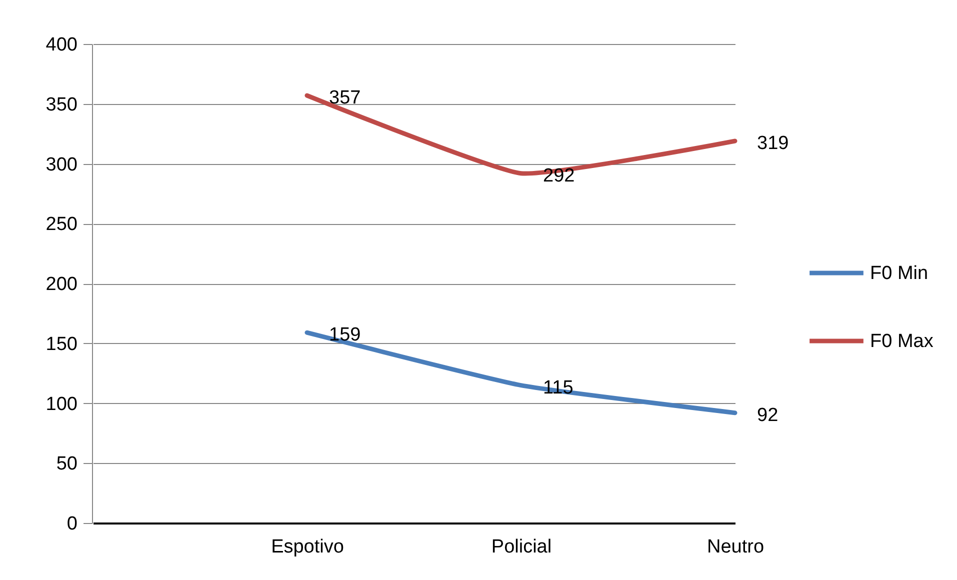 The height and width of the screenshot is (580, 957). What do you see at coordinates (345, 97) in the screenshot?
I see `data-label: 357` at bounding box center [345, 97].